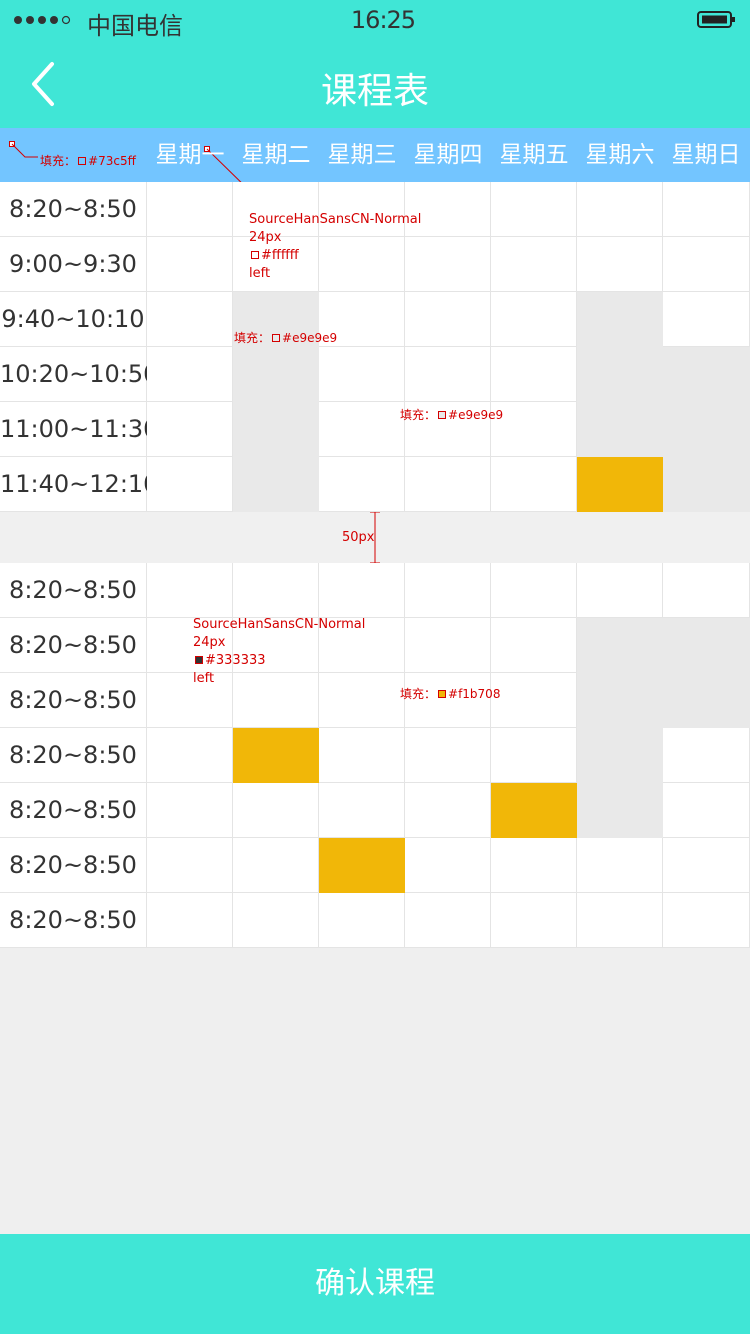  I want to click on nav-bar, so click(375, 64).